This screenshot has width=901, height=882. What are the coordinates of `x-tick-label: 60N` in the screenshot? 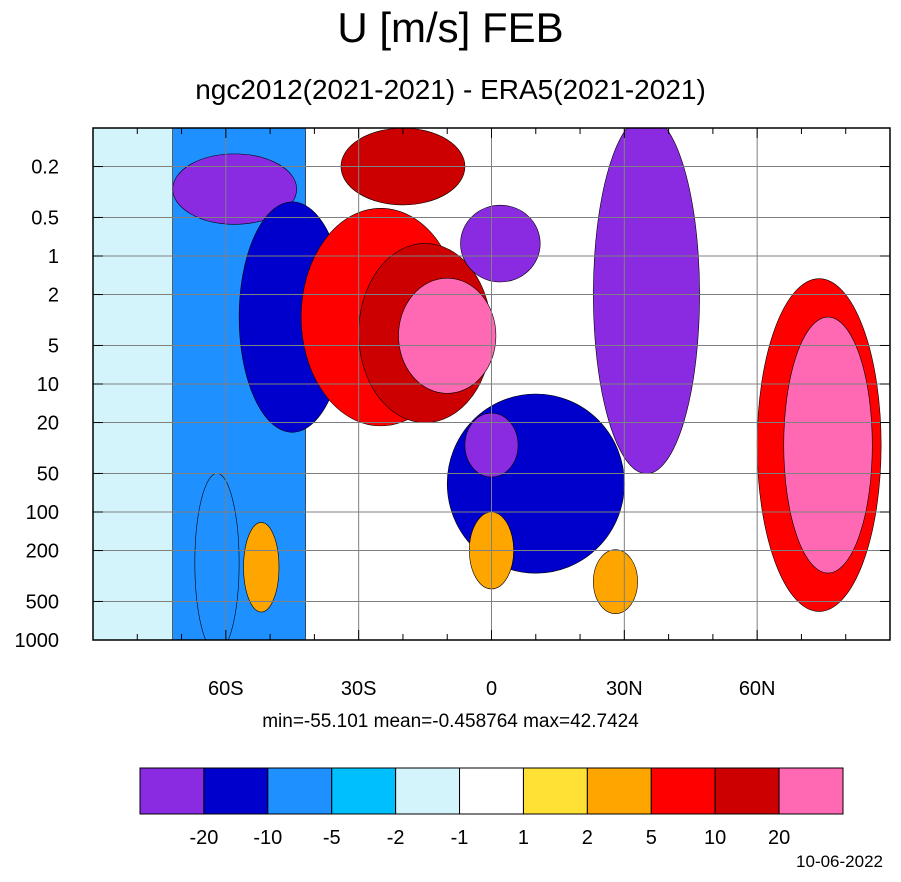 It's located at (757, 689).